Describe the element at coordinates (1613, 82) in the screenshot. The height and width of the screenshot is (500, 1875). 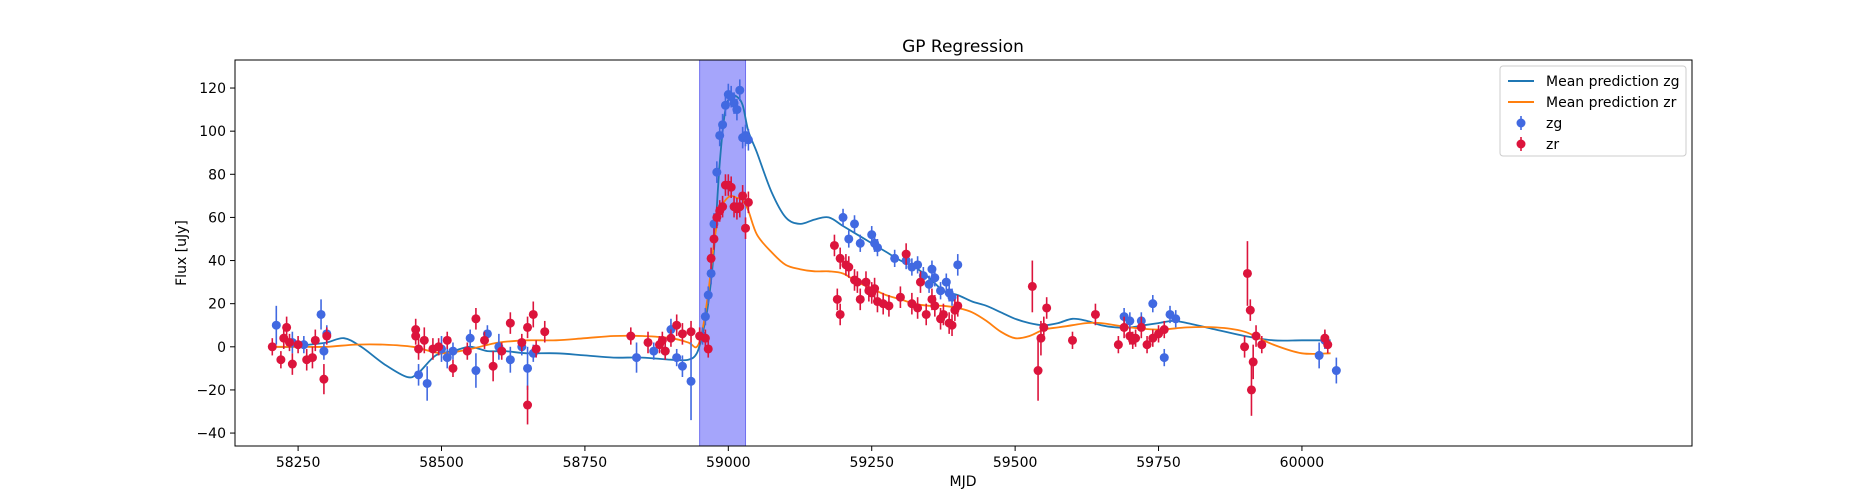
I see `legend-label: Mean prediction zg` at that location.